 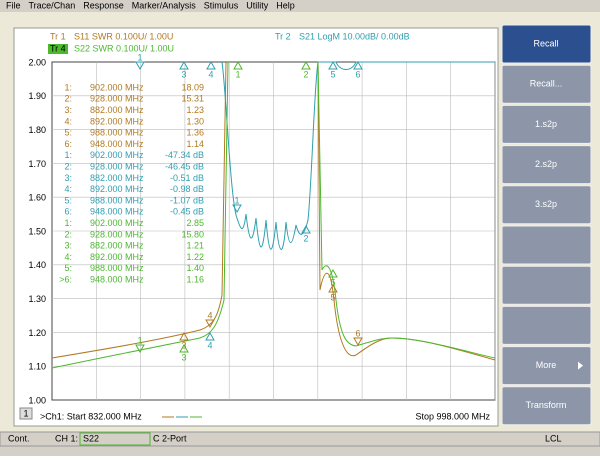 I want to click on marker-value: 1.40, so click(x=195, y=268).